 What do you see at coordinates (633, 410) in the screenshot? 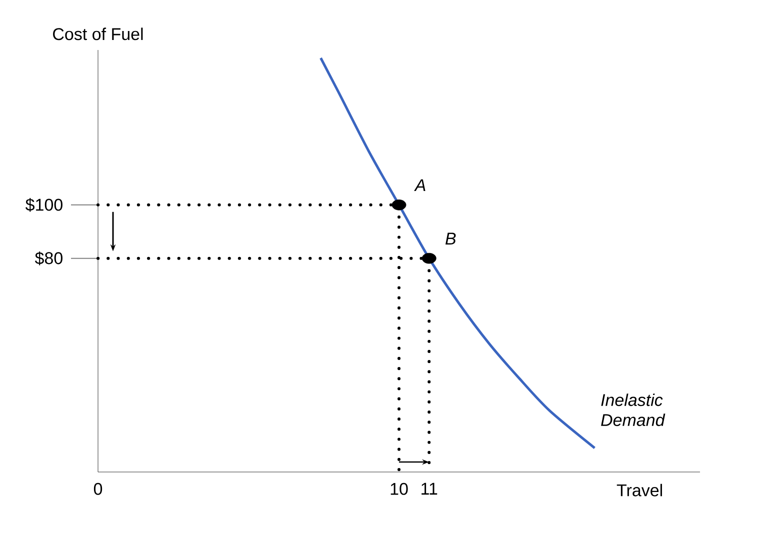
I see `series-label: Inelastic Demand` at bounding box center [633, 410].